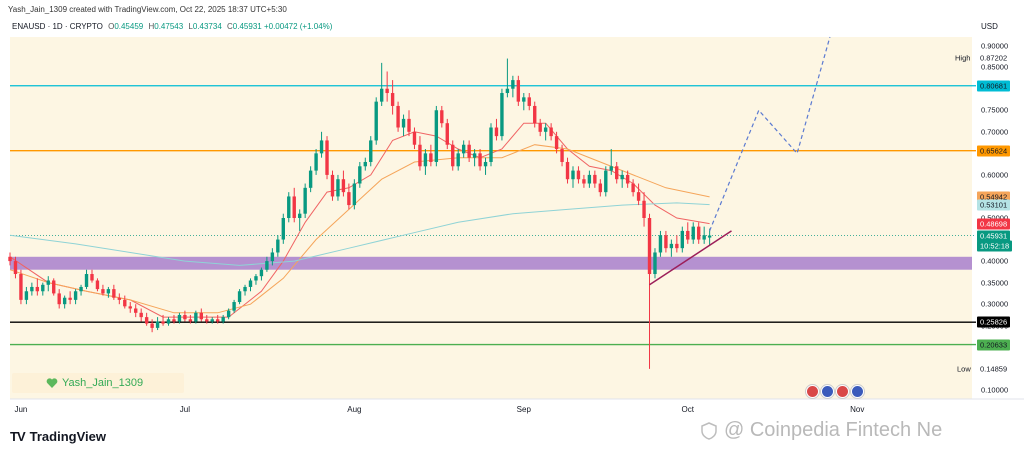 Image resolution: width=1024 pixels, height=456 pixels. I want to click on price-label-orange-resistance: 0.65624, so click(994, 151).